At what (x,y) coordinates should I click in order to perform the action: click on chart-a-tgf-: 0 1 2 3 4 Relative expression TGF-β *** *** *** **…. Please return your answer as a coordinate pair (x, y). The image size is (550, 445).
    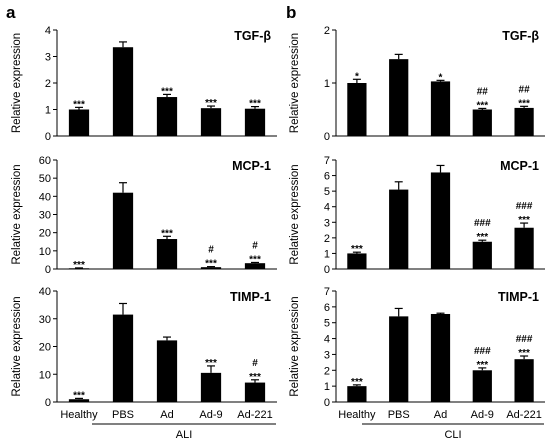
    Looking at the image, I should click on (144, 84).